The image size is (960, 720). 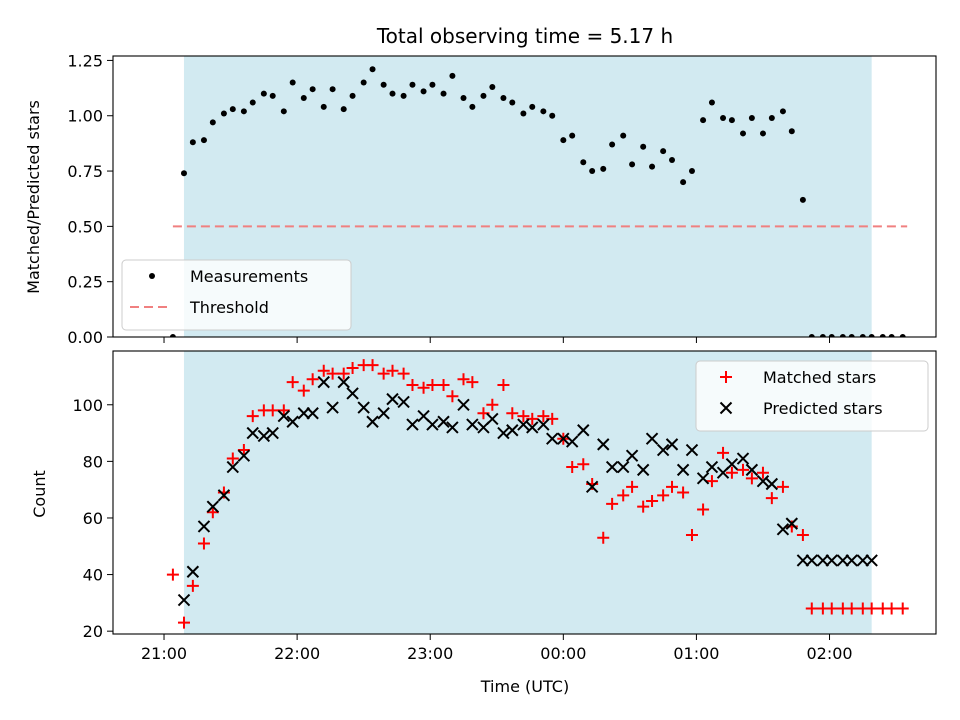 What do you see at coordinates (164, 653) in the screenshot?
I see `x-tick-label: 21:00` at bounding box center [164, 653].